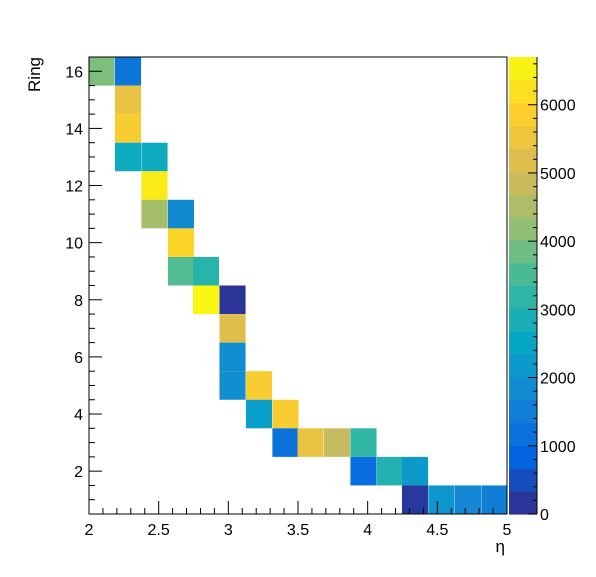 The height and width of the screenshot is (577, 596). Describe the element at coordinates (74, 244) in the screenshot. I see `y-tick-label: 10` at that location.